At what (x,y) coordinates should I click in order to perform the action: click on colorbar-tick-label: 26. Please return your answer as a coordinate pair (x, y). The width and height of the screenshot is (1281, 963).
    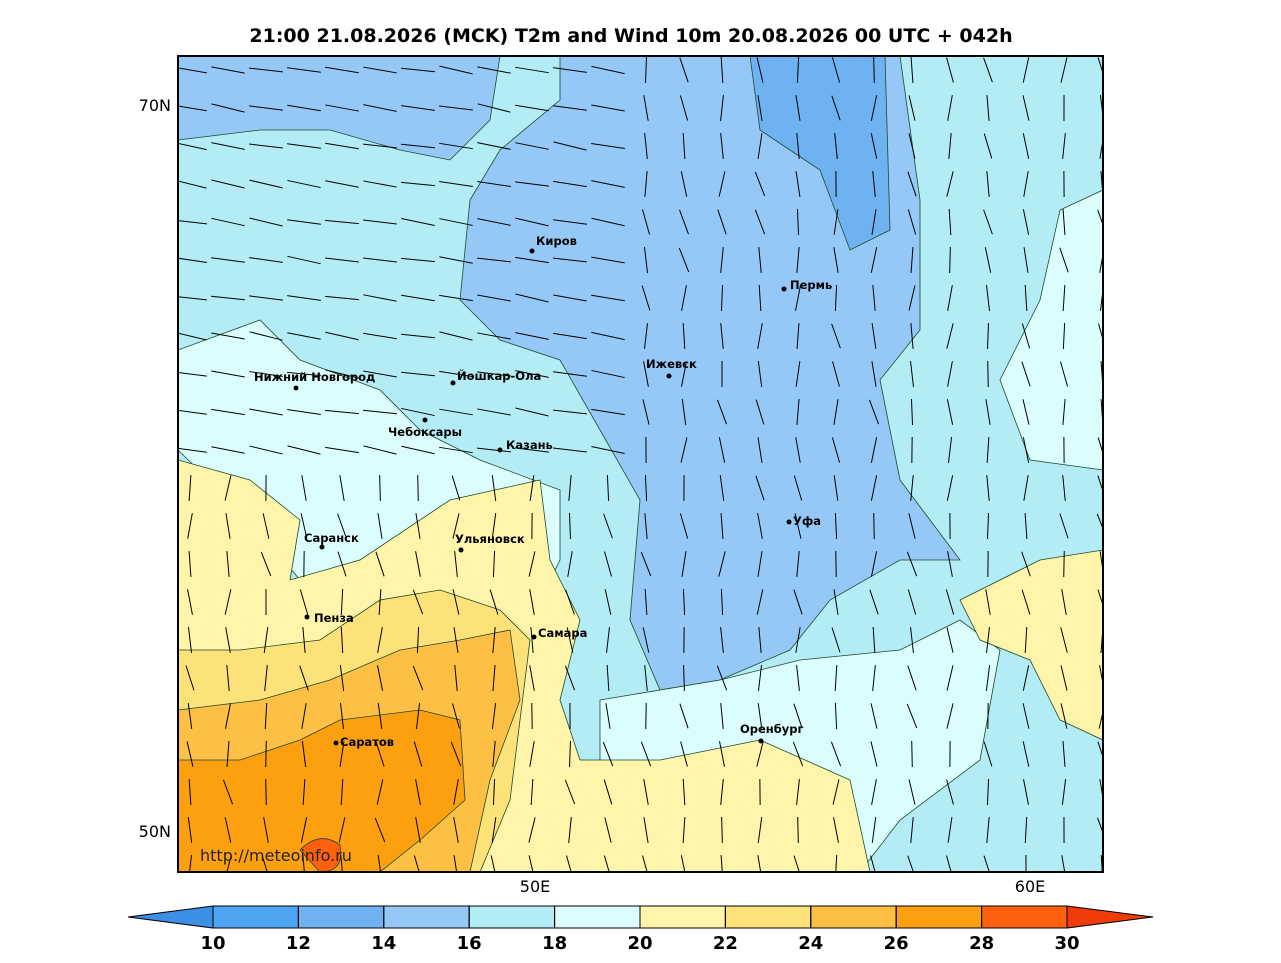
    Looking at the image, I should click on (896, 943).